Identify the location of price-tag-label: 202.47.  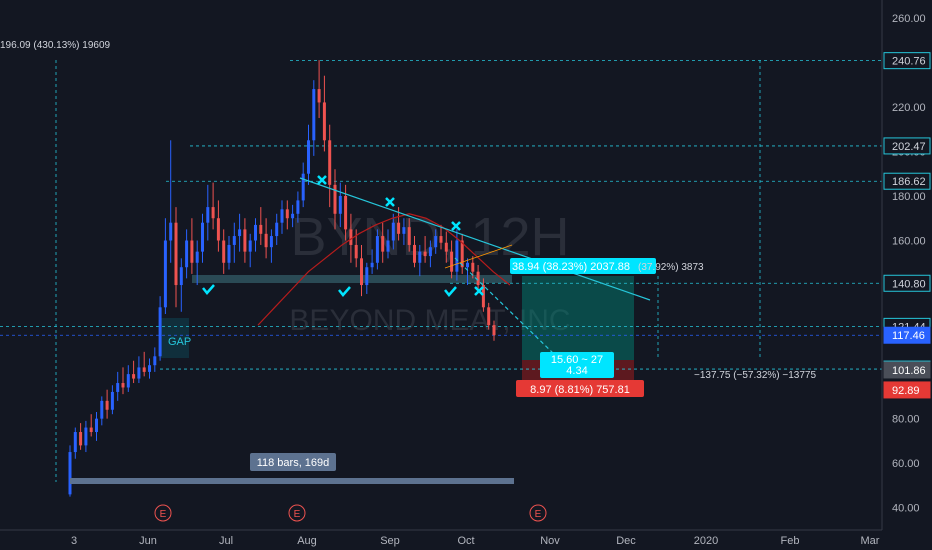
(909, 147).